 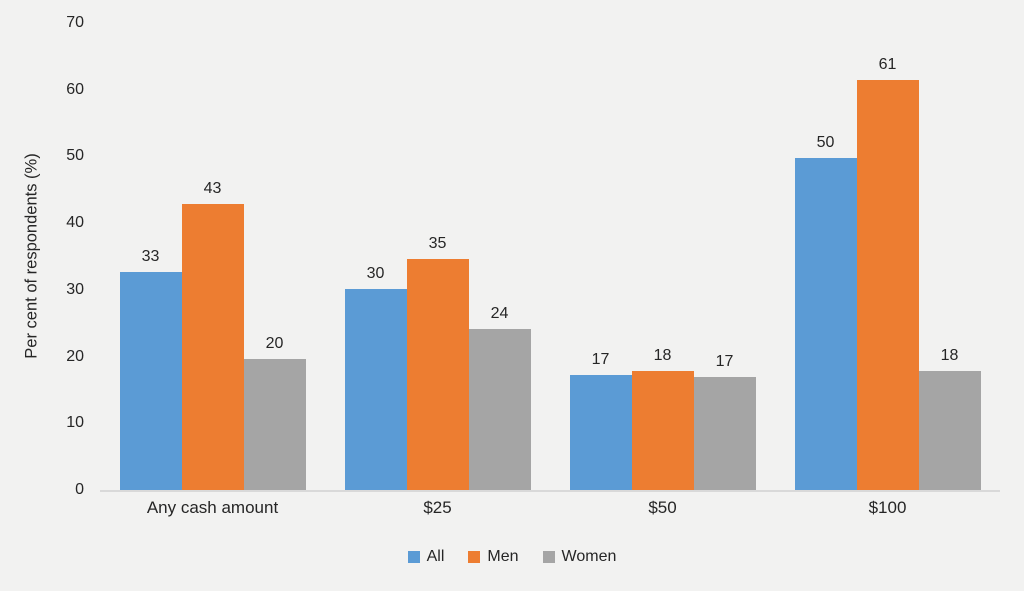 What do you see at coordinates (75, 356) in the screenshot?
I see `y-tick-label: 20` at bounding box center [75, 356].